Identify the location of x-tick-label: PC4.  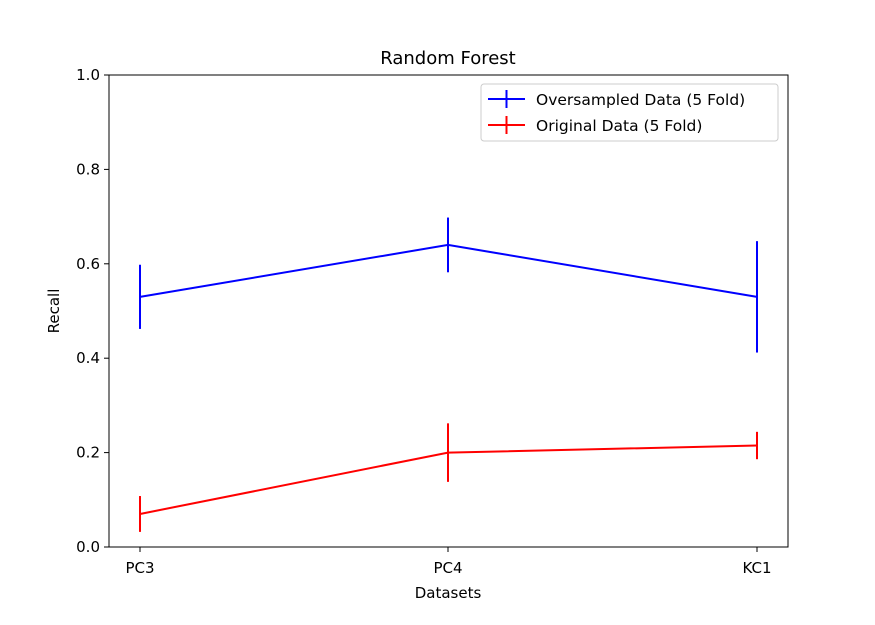
(447, 568).